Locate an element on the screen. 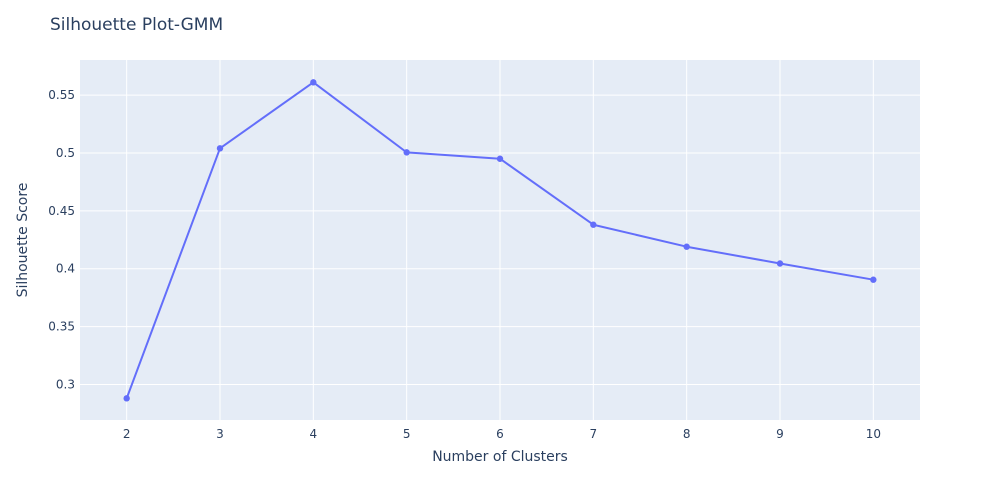 The height and width of the screenshot is (500, 1000). y-tick-label: 0.4 is located at coordinates (65, 269).